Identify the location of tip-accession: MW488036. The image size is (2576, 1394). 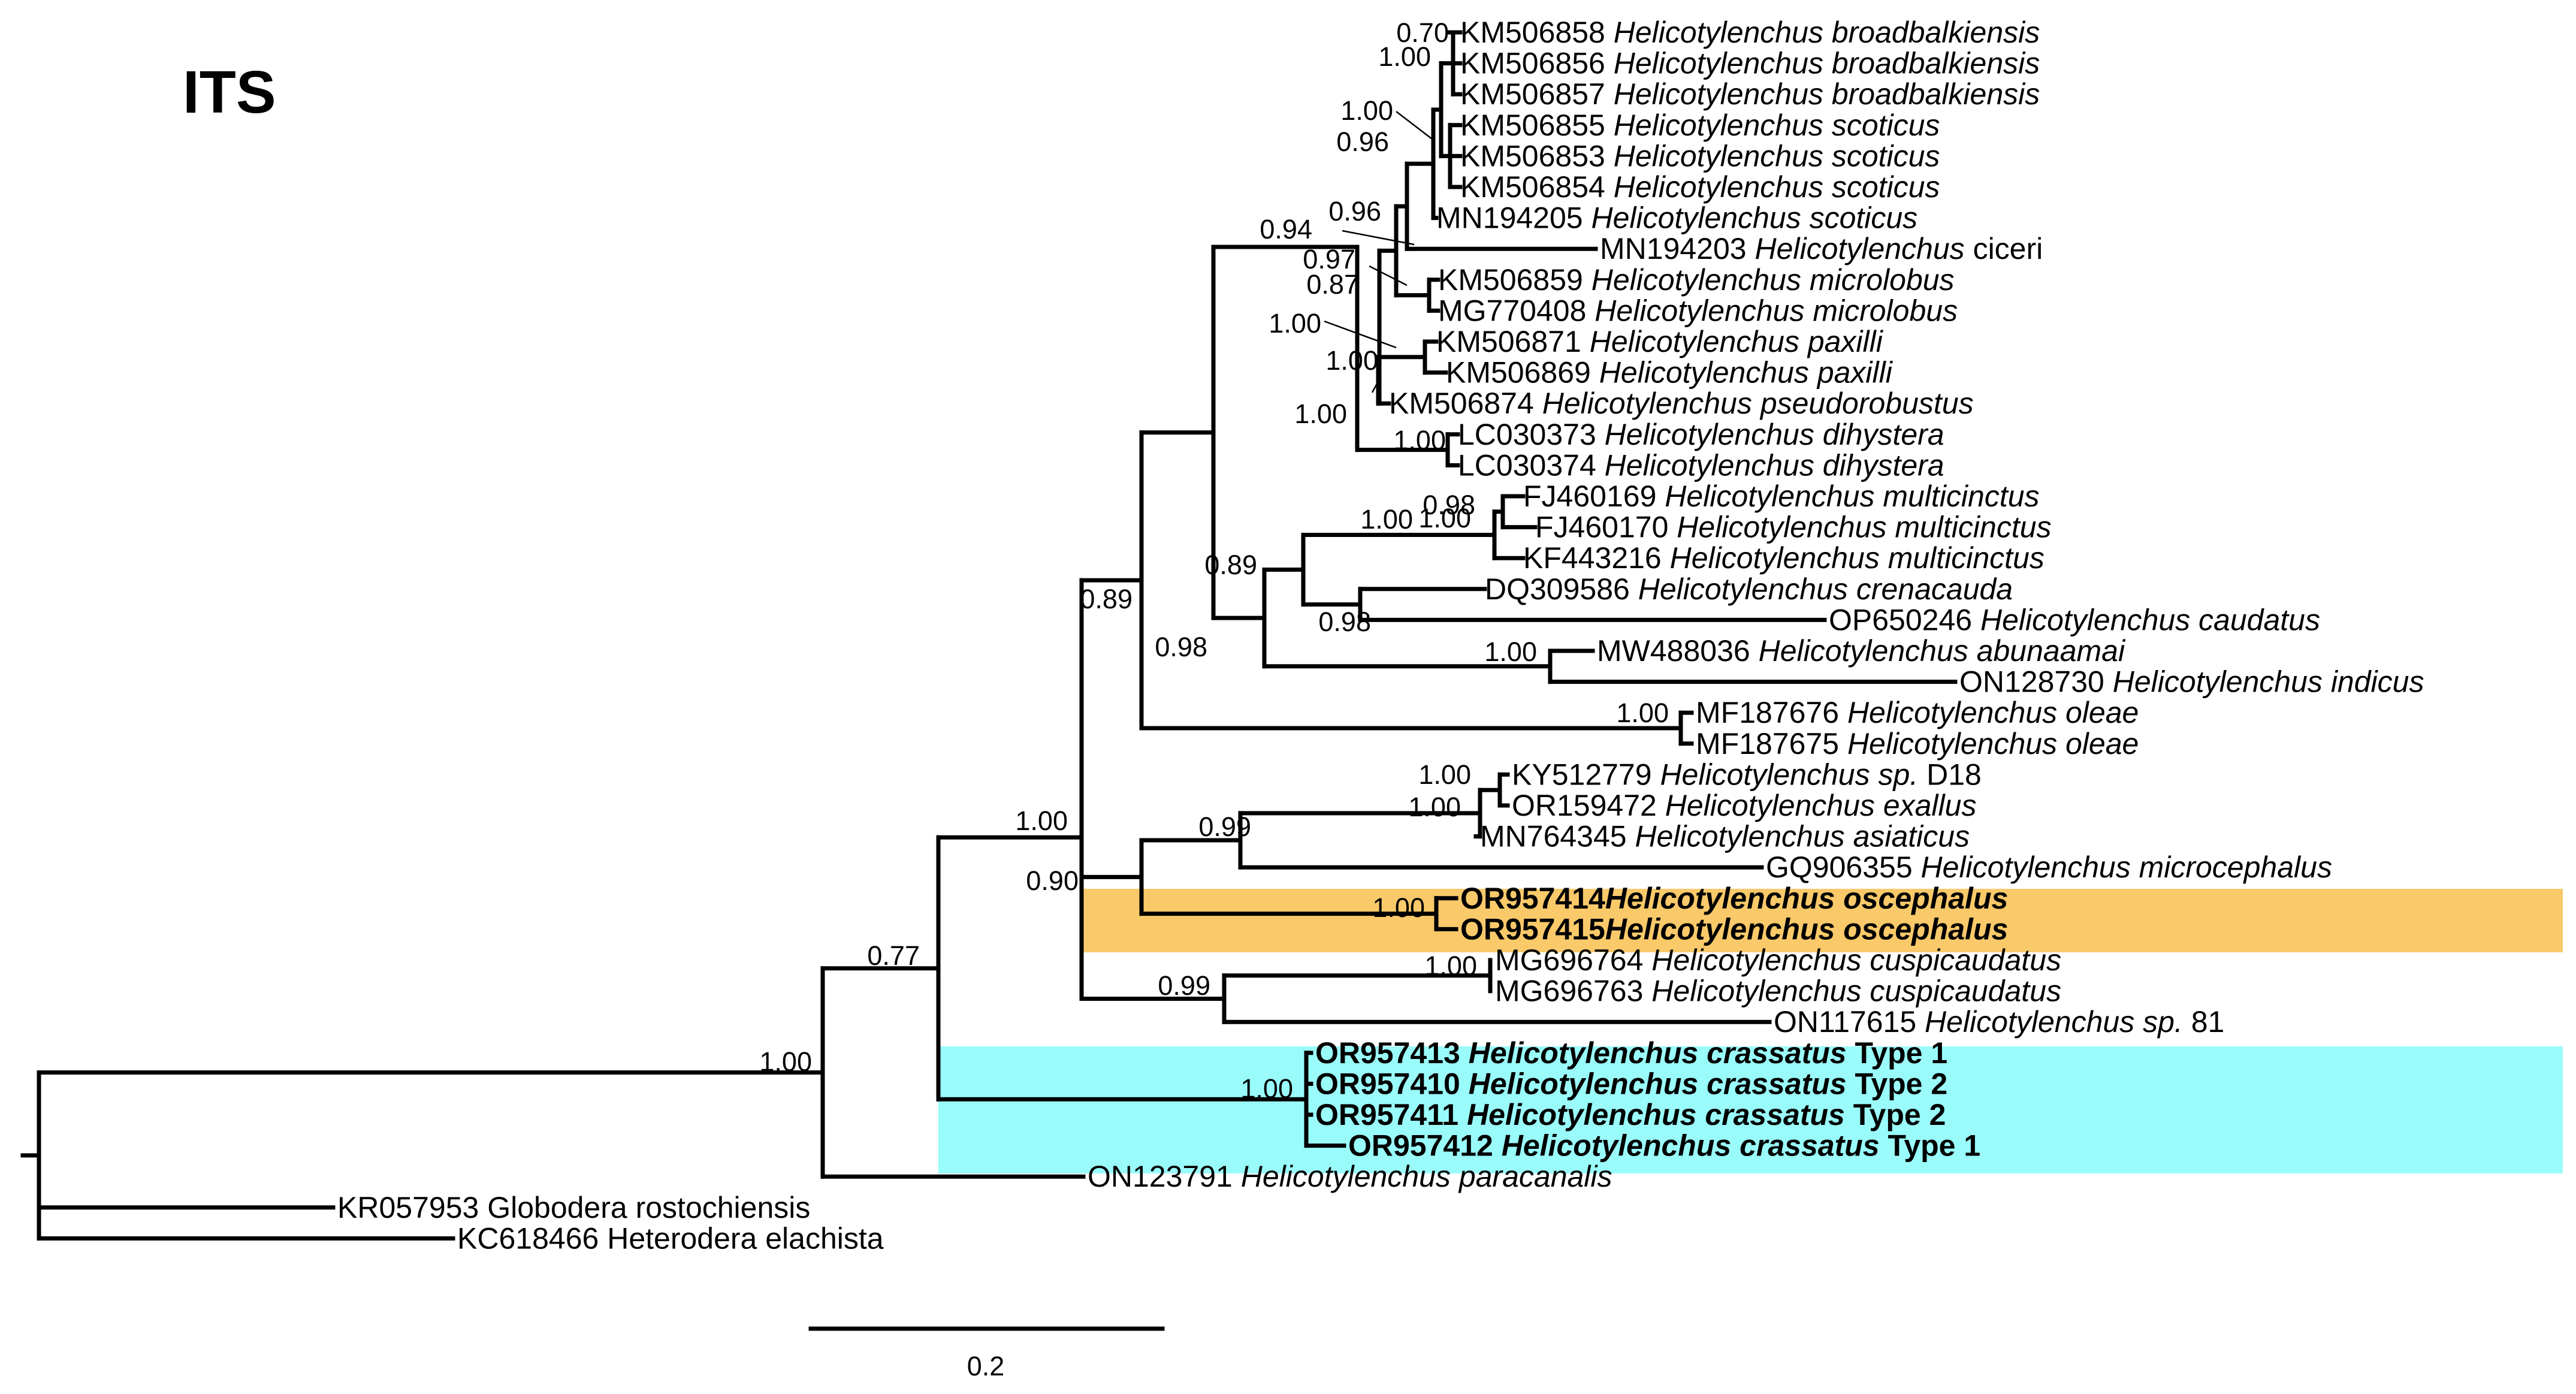
(1674, 651).